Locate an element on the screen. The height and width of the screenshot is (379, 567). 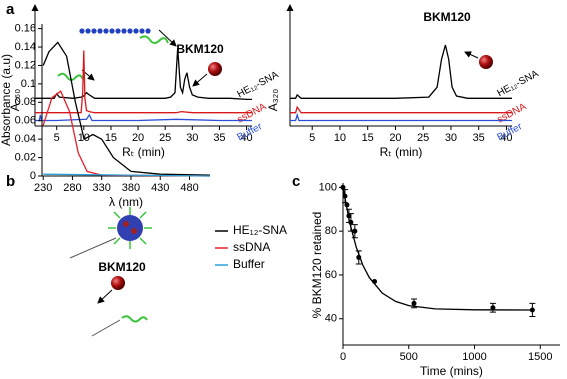
legend-label: Buffer is located at coordinates (249, 264).